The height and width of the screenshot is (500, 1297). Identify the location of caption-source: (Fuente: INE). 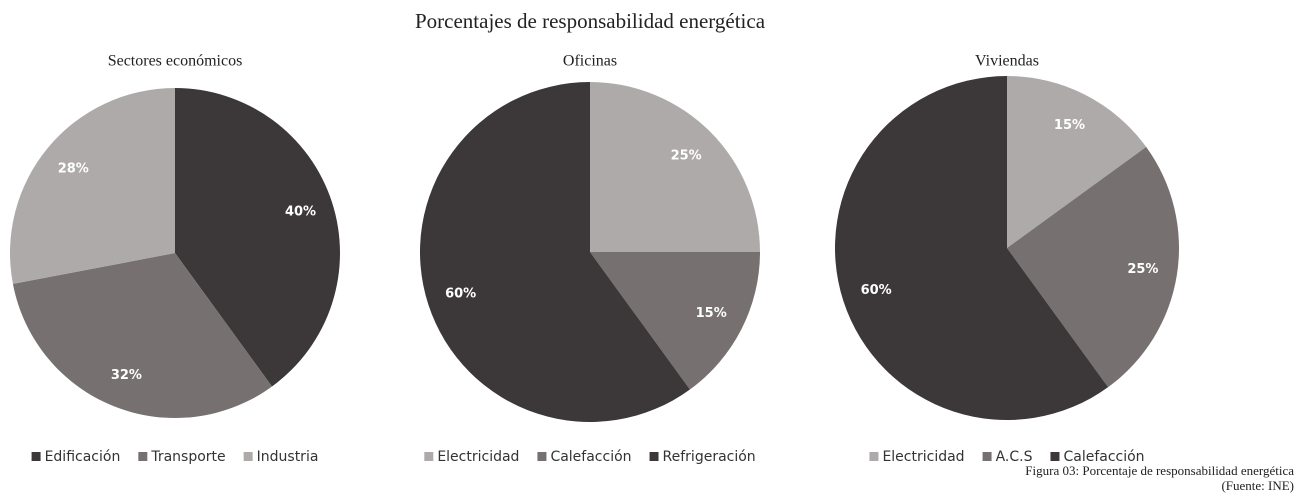
(1257, 485).